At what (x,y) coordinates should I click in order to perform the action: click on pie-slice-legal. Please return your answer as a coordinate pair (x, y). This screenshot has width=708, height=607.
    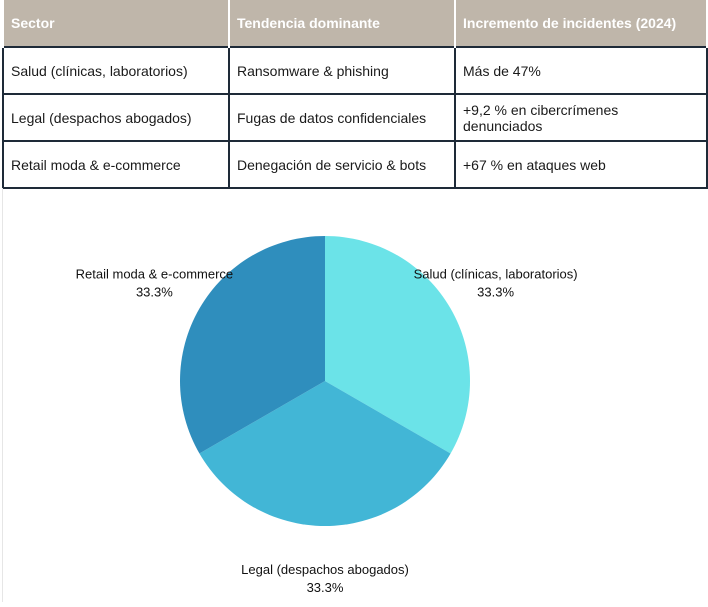
    Looking at the image, I should click on (325, 453).